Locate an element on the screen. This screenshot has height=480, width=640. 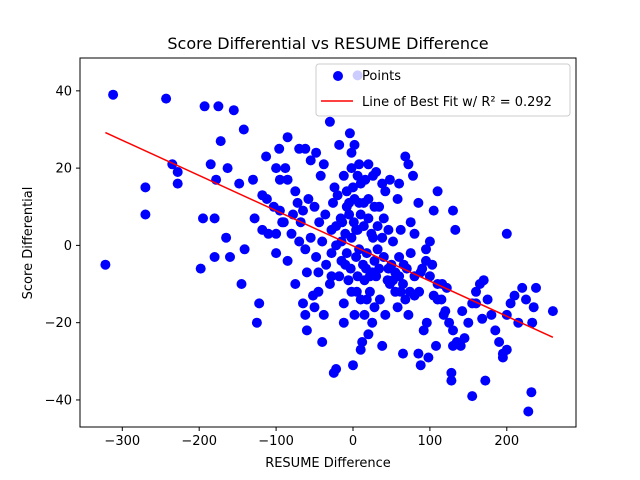
legend-label-points: Points is located at coordinates (381, 76).